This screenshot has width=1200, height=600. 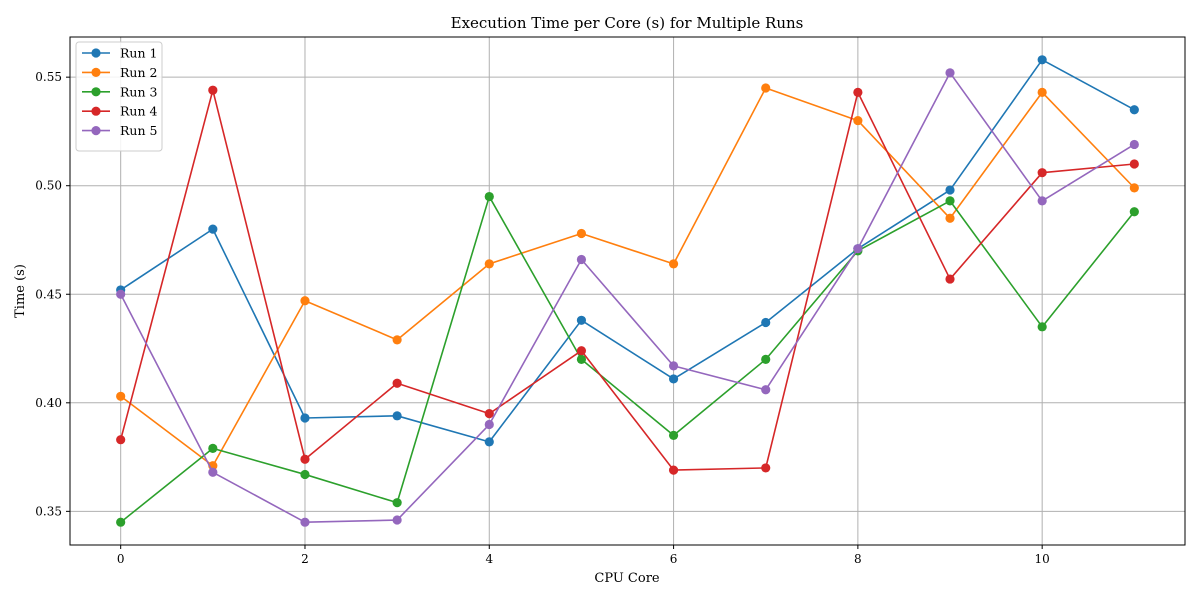 What do you see at coordinates (138, 72) in the screenshot?
I see `legend-label: Run 2` at bounding box center [138, 72].